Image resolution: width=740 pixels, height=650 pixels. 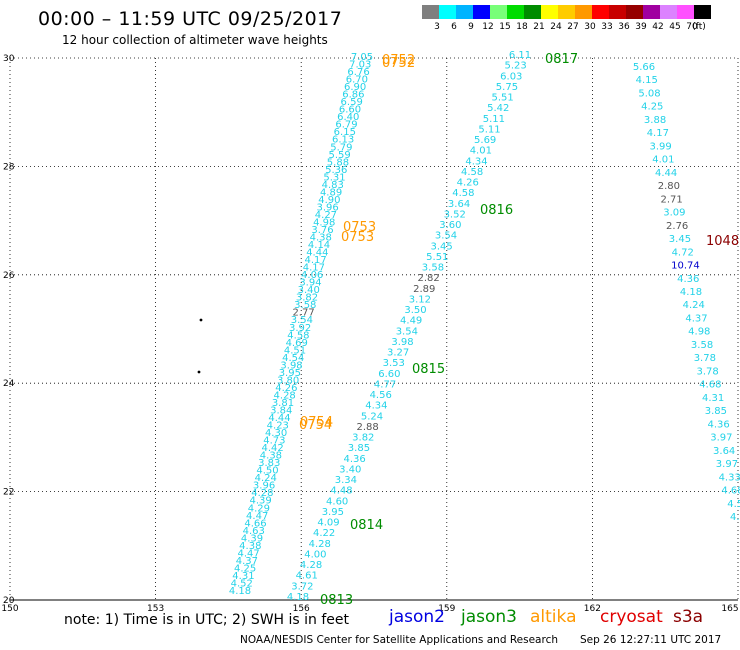 I want to click on swh-value-label: 4.26, so click(x=286, y=388).